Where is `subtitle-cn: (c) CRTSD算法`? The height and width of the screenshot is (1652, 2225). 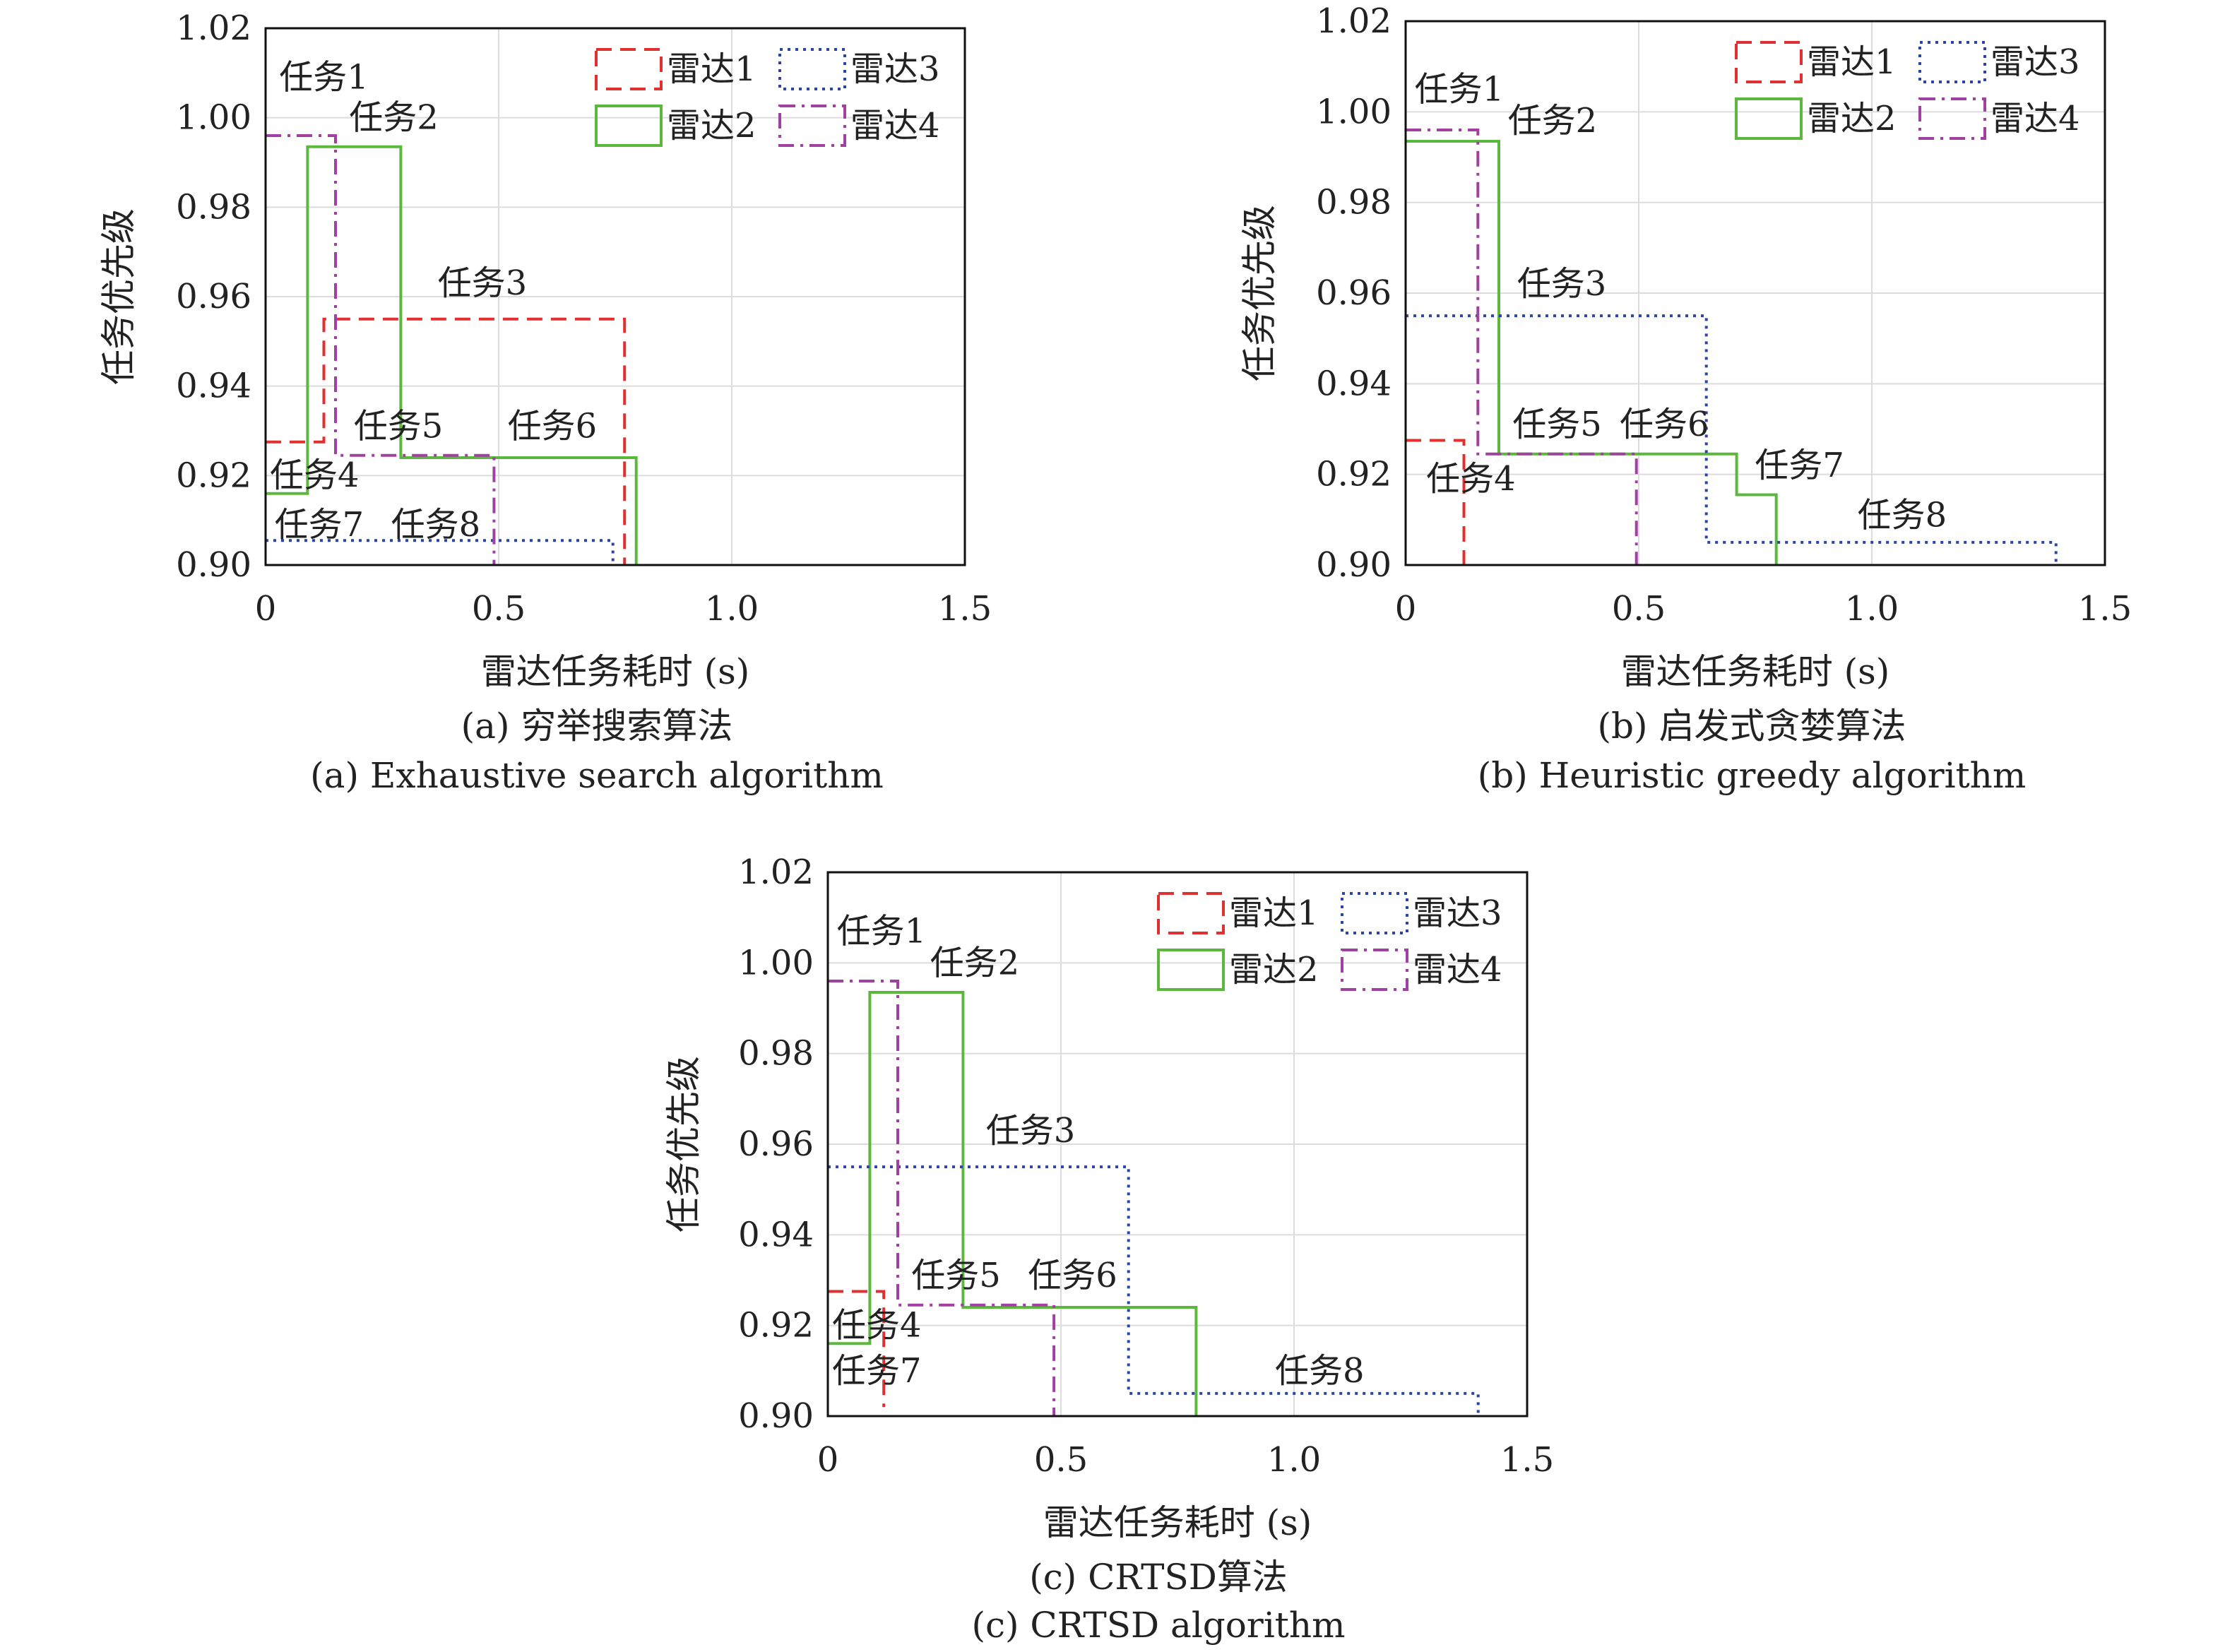
subtitle-cn: (c) CRTSD算法 is located at coordinates (1158, 1577).